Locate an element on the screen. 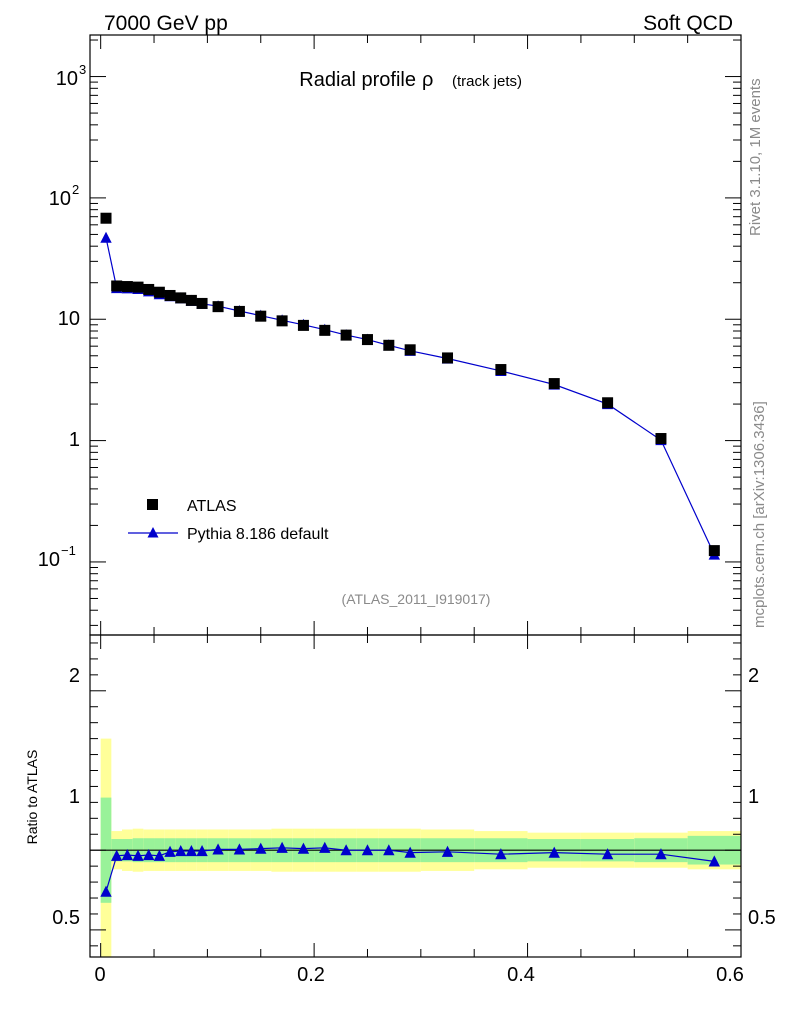 This screenshot has height=1024, width=786. x-tick-label-0.4: 0.4 is located at coordinates (521, 975).